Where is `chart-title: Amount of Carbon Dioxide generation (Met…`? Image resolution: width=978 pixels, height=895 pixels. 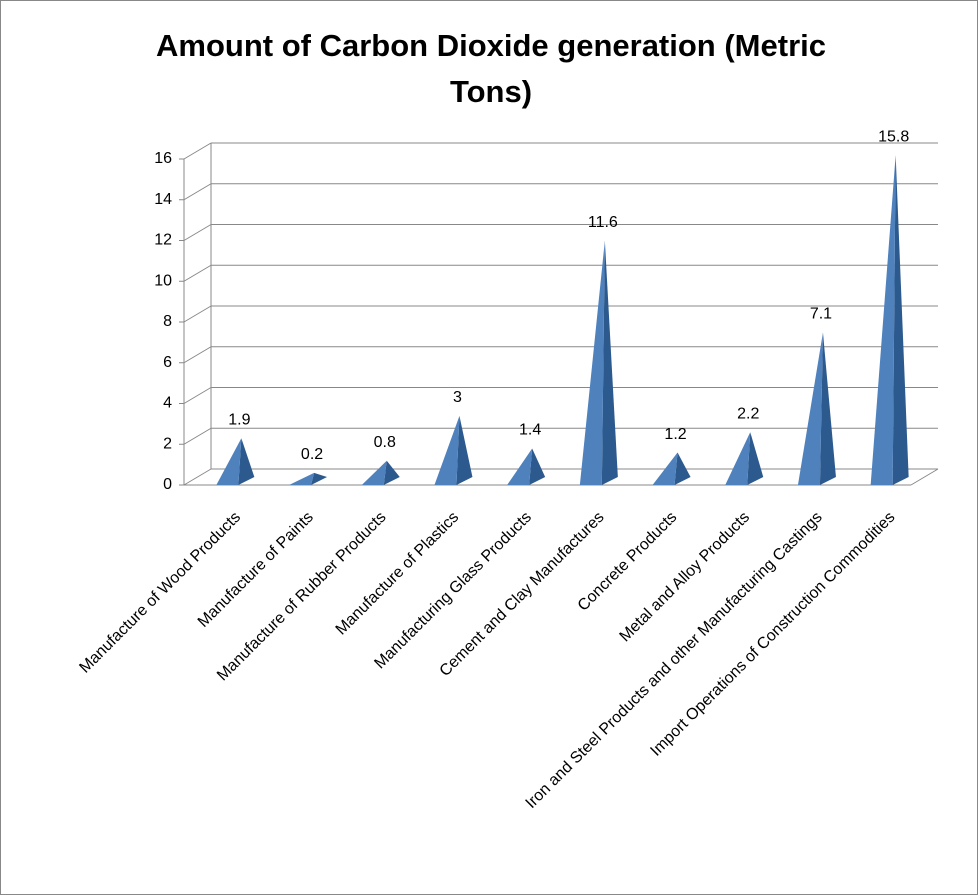 chart-title: Amount of Carbon Dioxide generation (Met… is located at coordinates (491, 68).